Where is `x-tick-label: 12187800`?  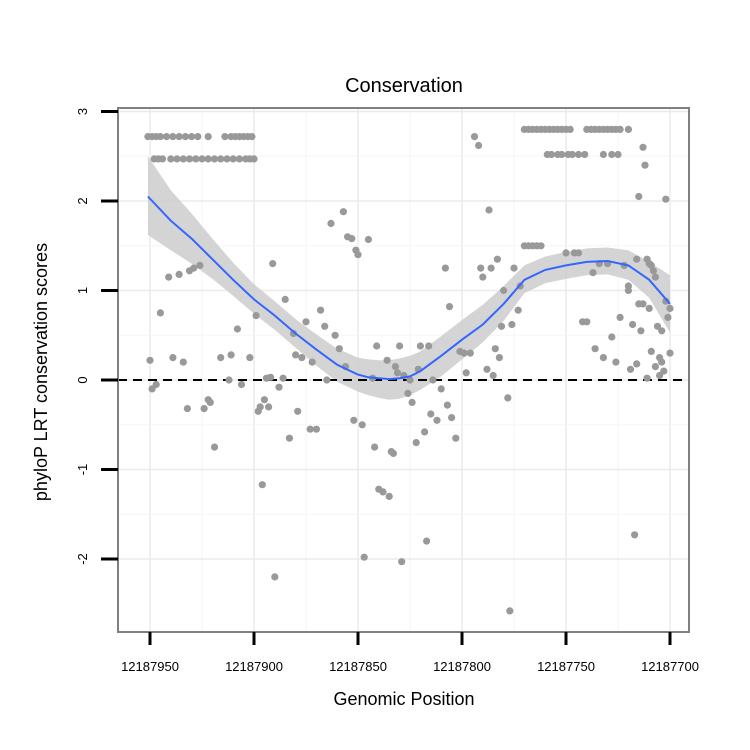
x-tick-label: 12187800 is located at coordinates (462, 666).